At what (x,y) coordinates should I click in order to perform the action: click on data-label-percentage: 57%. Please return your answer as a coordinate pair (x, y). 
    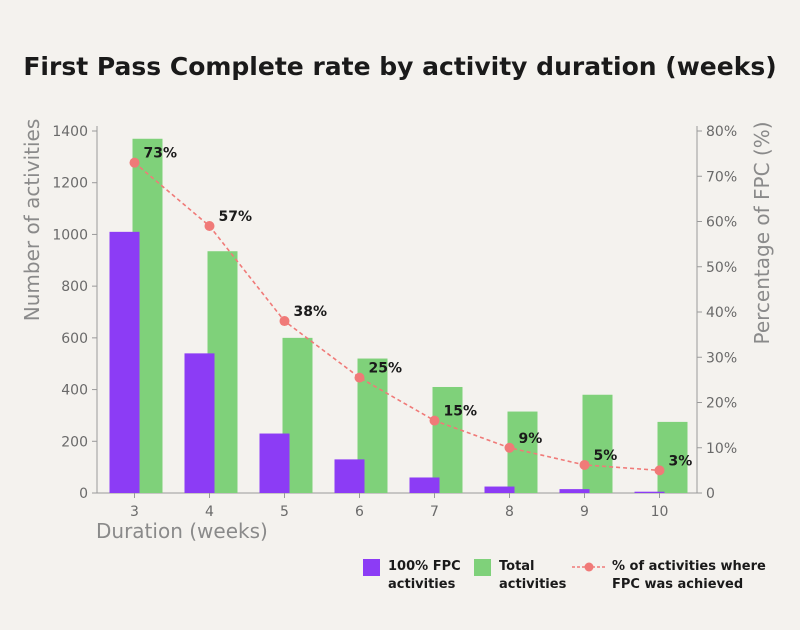
    Looking at the image, I should click on (236, 217).